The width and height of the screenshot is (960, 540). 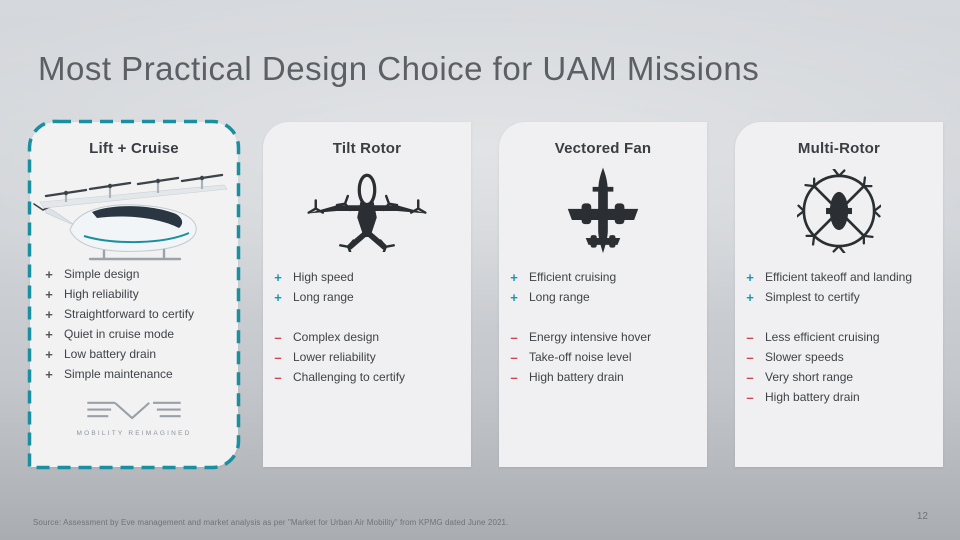 I want to click on con-item: – Take-off noise level, so click(x=606, y=357).